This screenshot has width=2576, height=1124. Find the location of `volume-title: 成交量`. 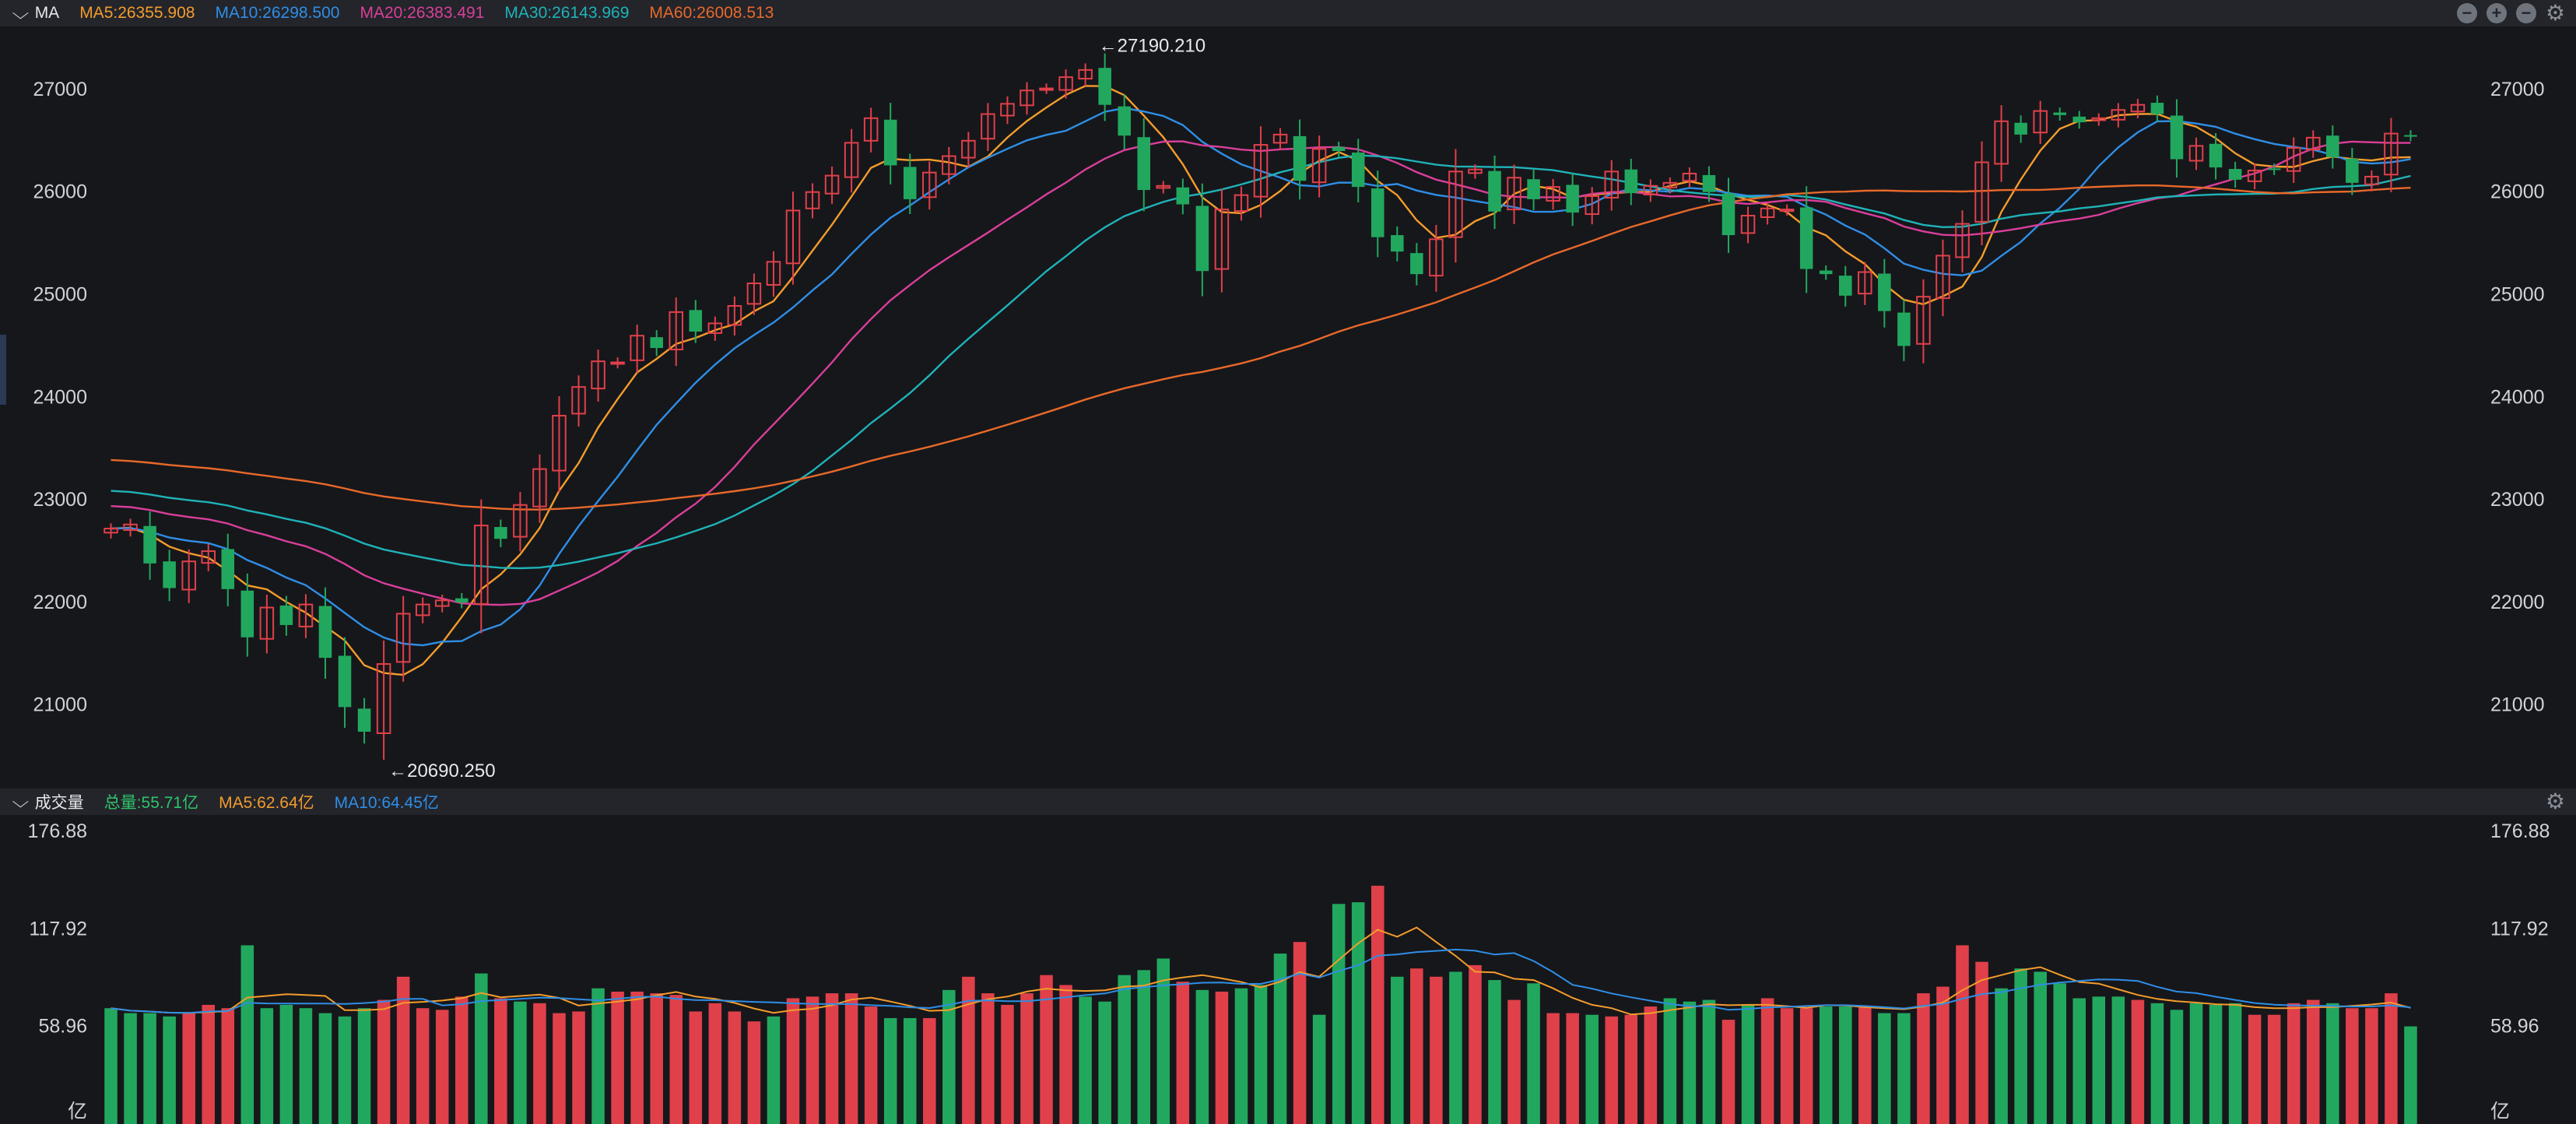

volume-title: 成交量 is located at coordinates (59, 803).